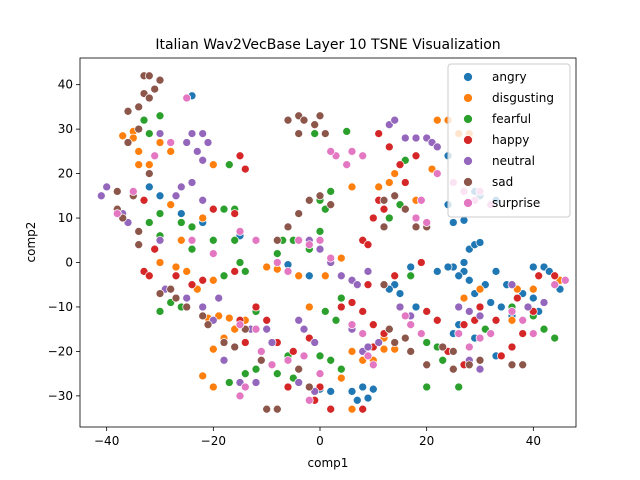  Describe the element at coordinates (511, 119) in the screenshot. I see `legend-label-fearful: fearful` at that location.